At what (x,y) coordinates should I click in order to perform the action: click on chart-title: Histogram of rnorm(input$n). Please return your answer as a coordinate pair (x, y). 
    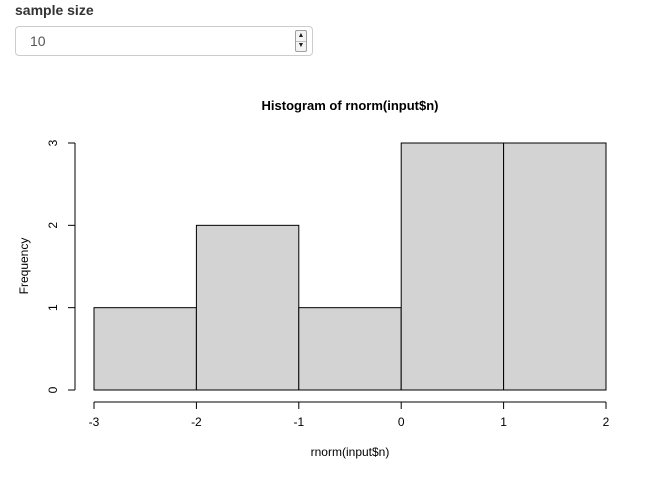
    Looking at the image, I should click on (350, 105).